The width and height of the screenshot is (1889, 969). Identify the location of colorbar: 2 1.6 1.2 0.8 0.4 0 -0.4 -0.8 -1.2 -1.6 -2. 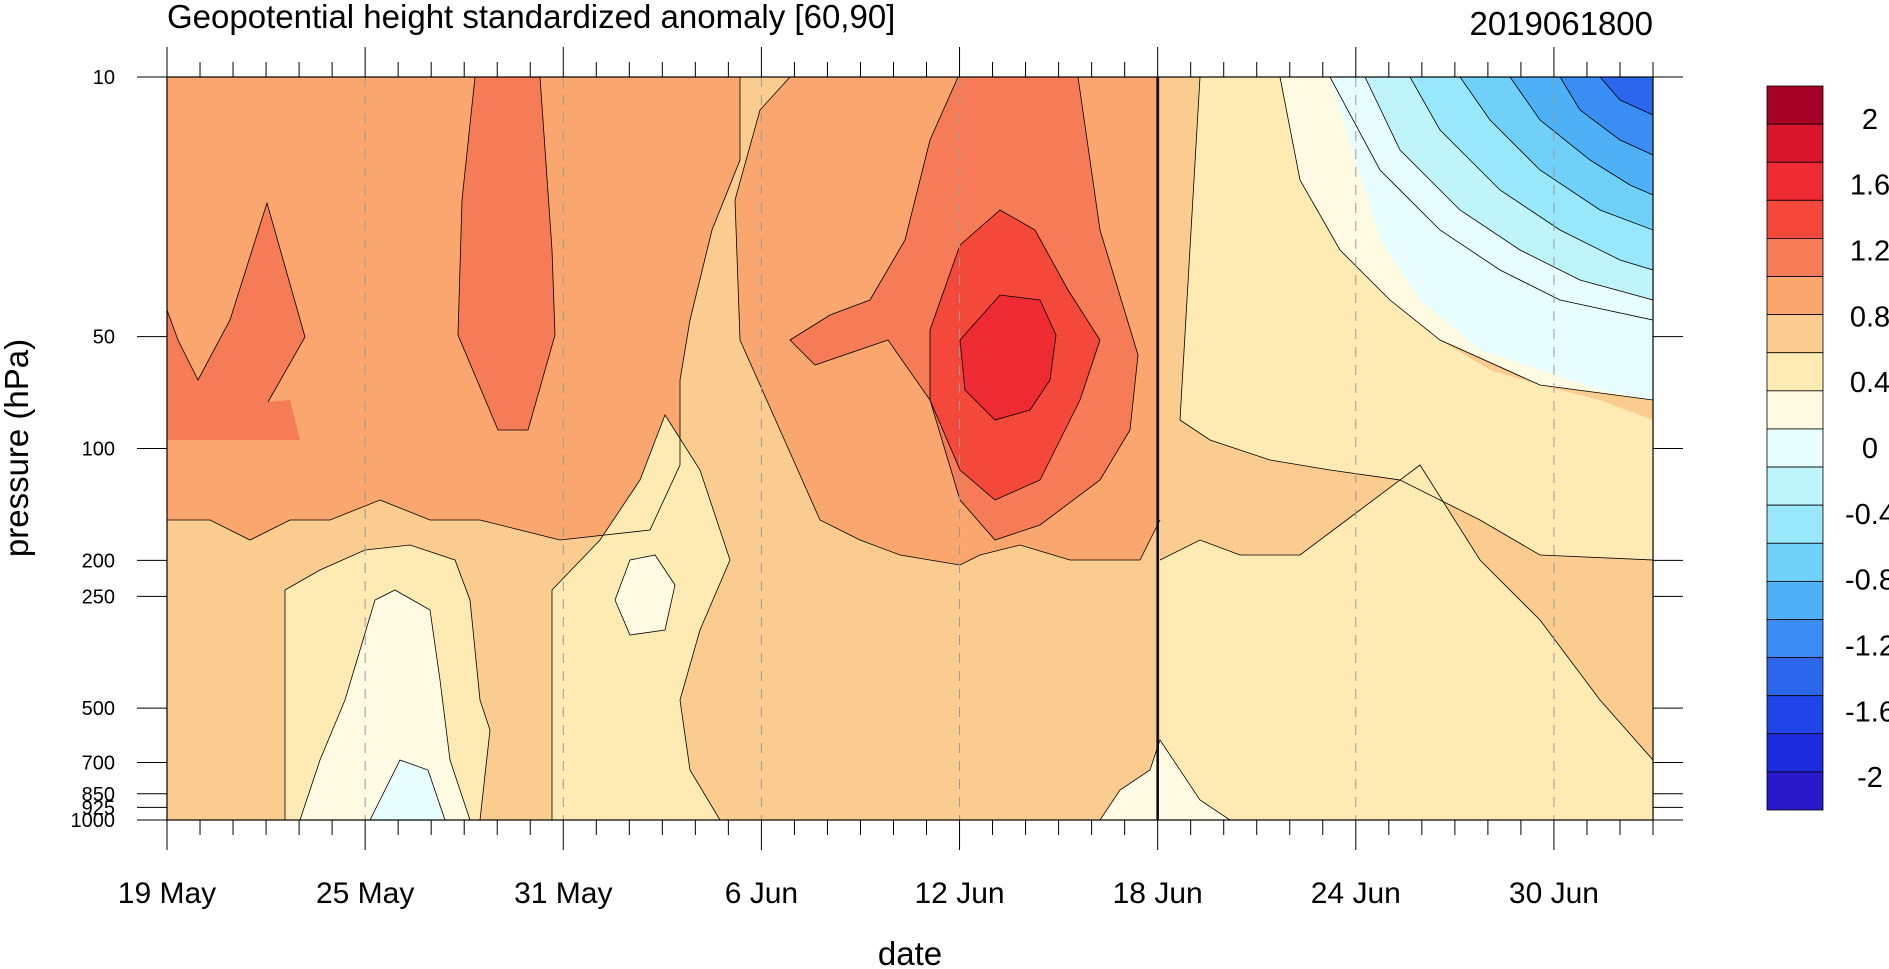
(1827, 448).